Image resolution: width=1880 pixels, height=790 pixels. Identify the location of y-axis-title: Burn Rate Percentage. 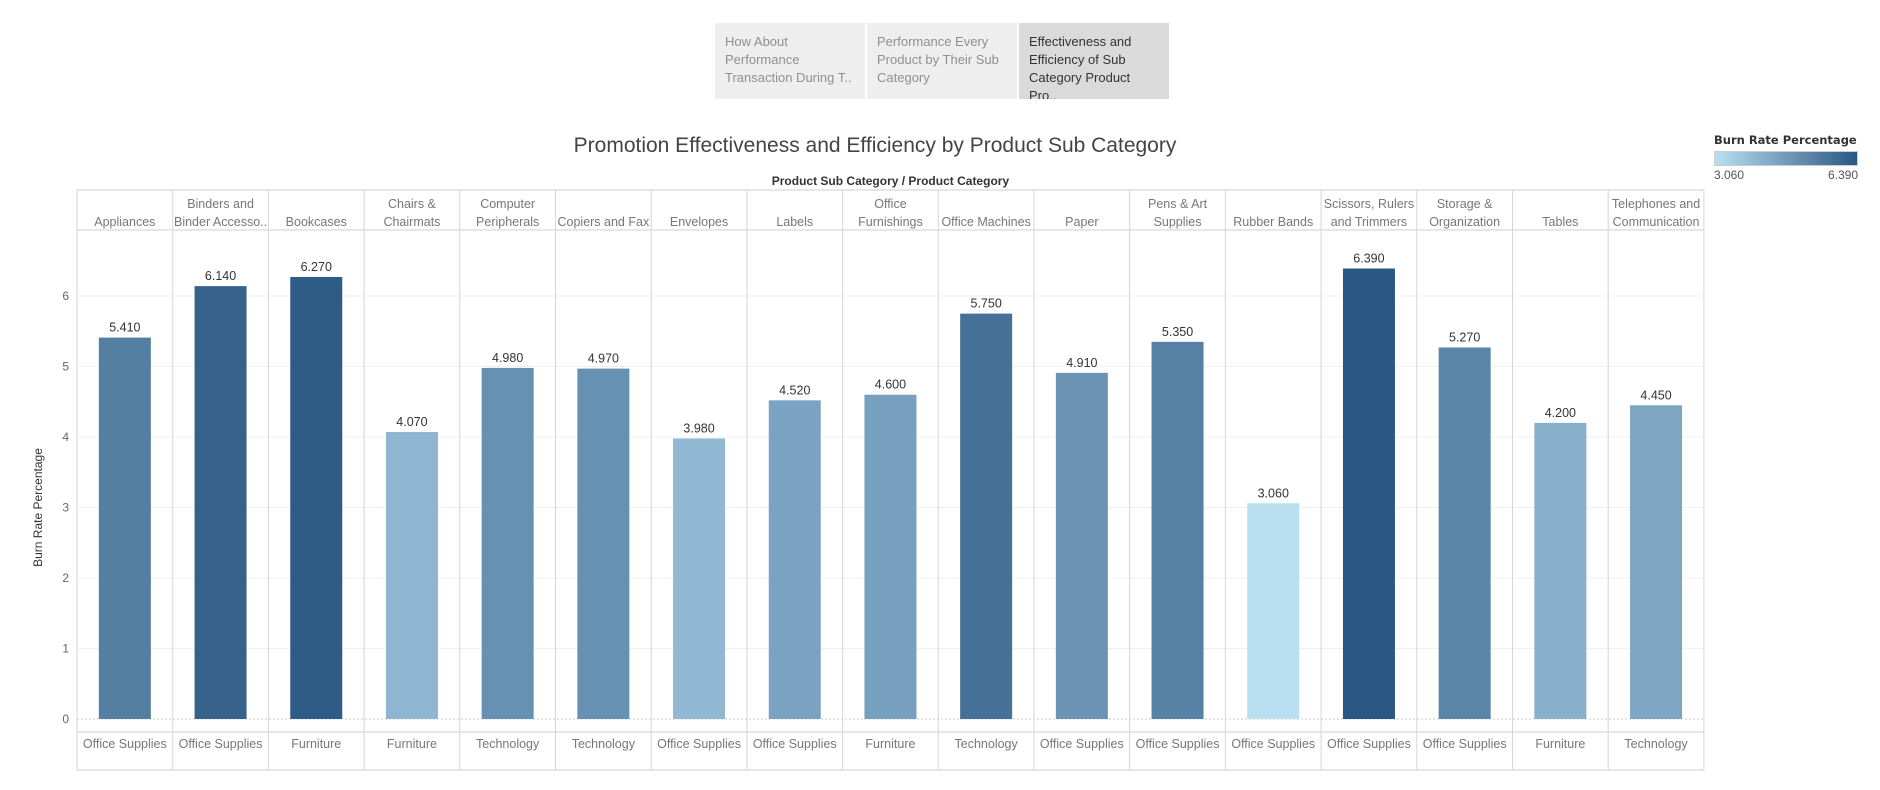
(38, 507).